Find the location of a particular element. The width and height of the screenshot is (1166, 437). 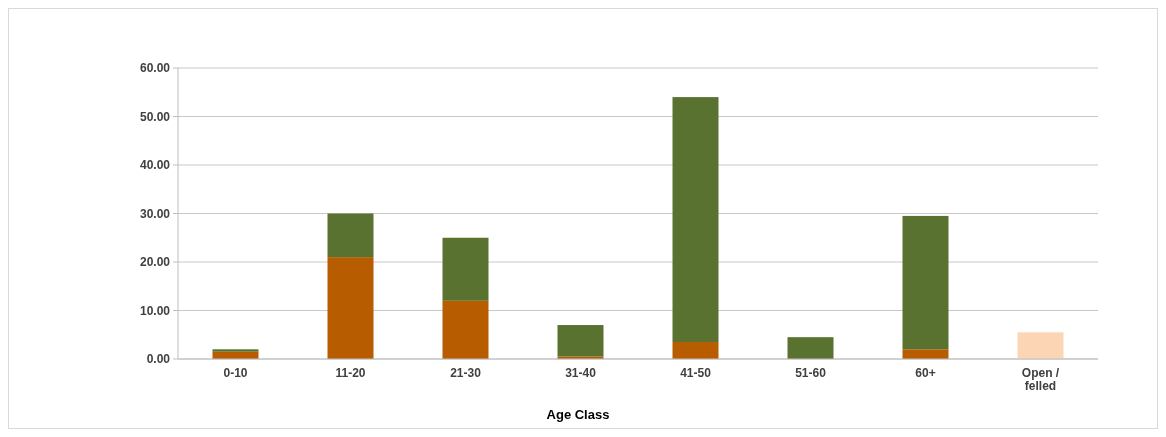

y-tick-label: 0.00 is located at coordinates (158, 359).